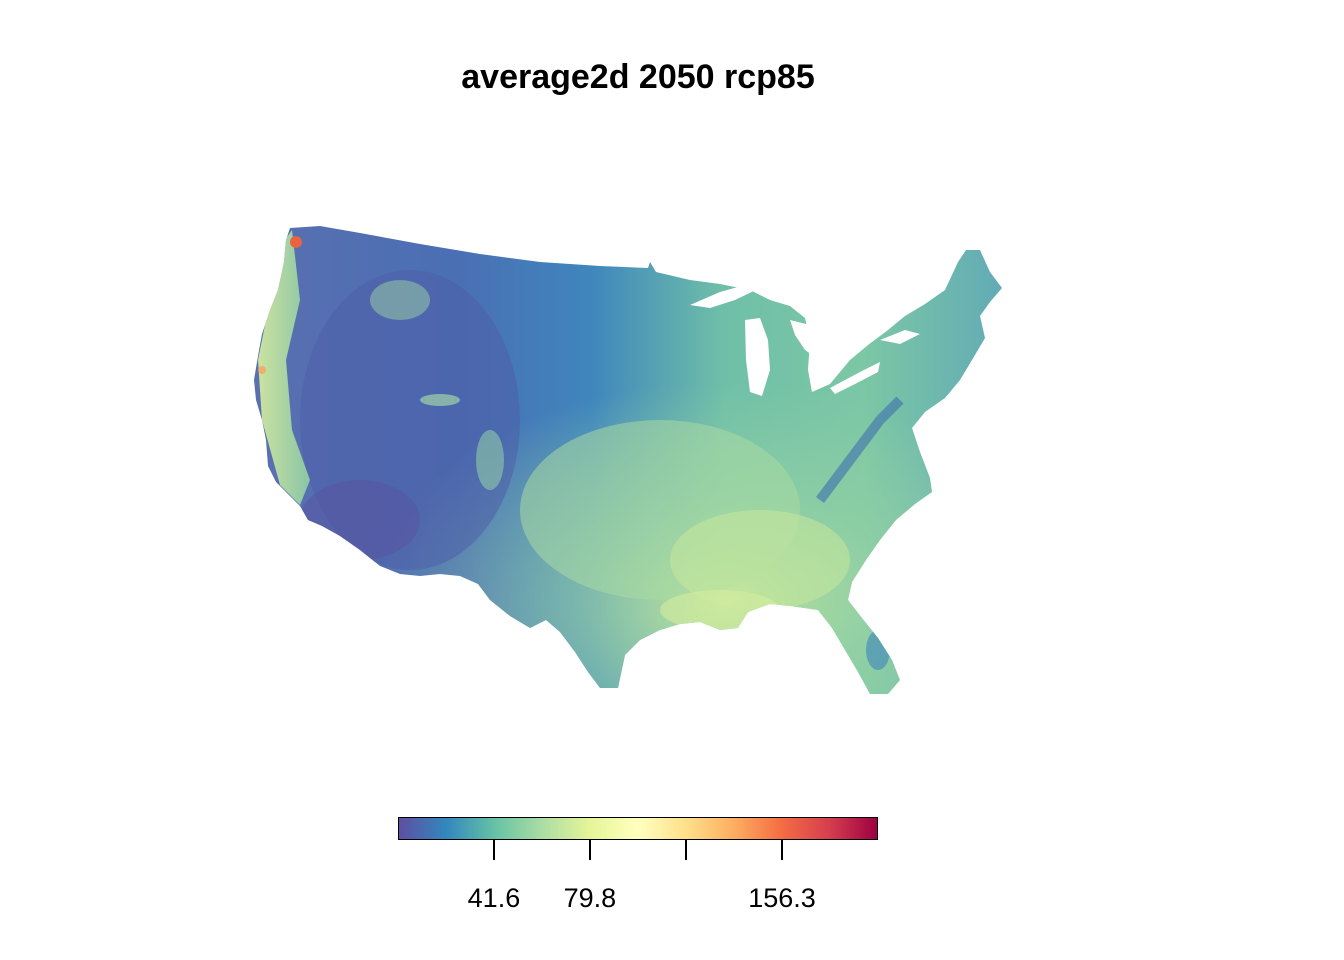 Image resolution: width=1344 pixels, height=960 pixels. I want to click on legend-colorbar, so click(638, 828).